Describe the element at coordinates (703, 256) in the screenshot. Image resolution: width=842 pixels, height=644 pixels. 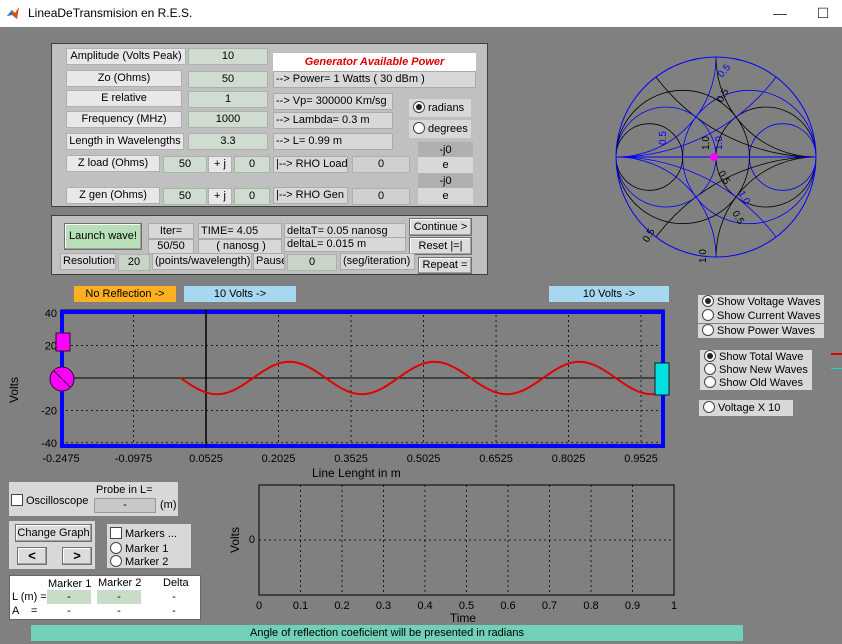
I see `smith-label: 1.0` at that location.